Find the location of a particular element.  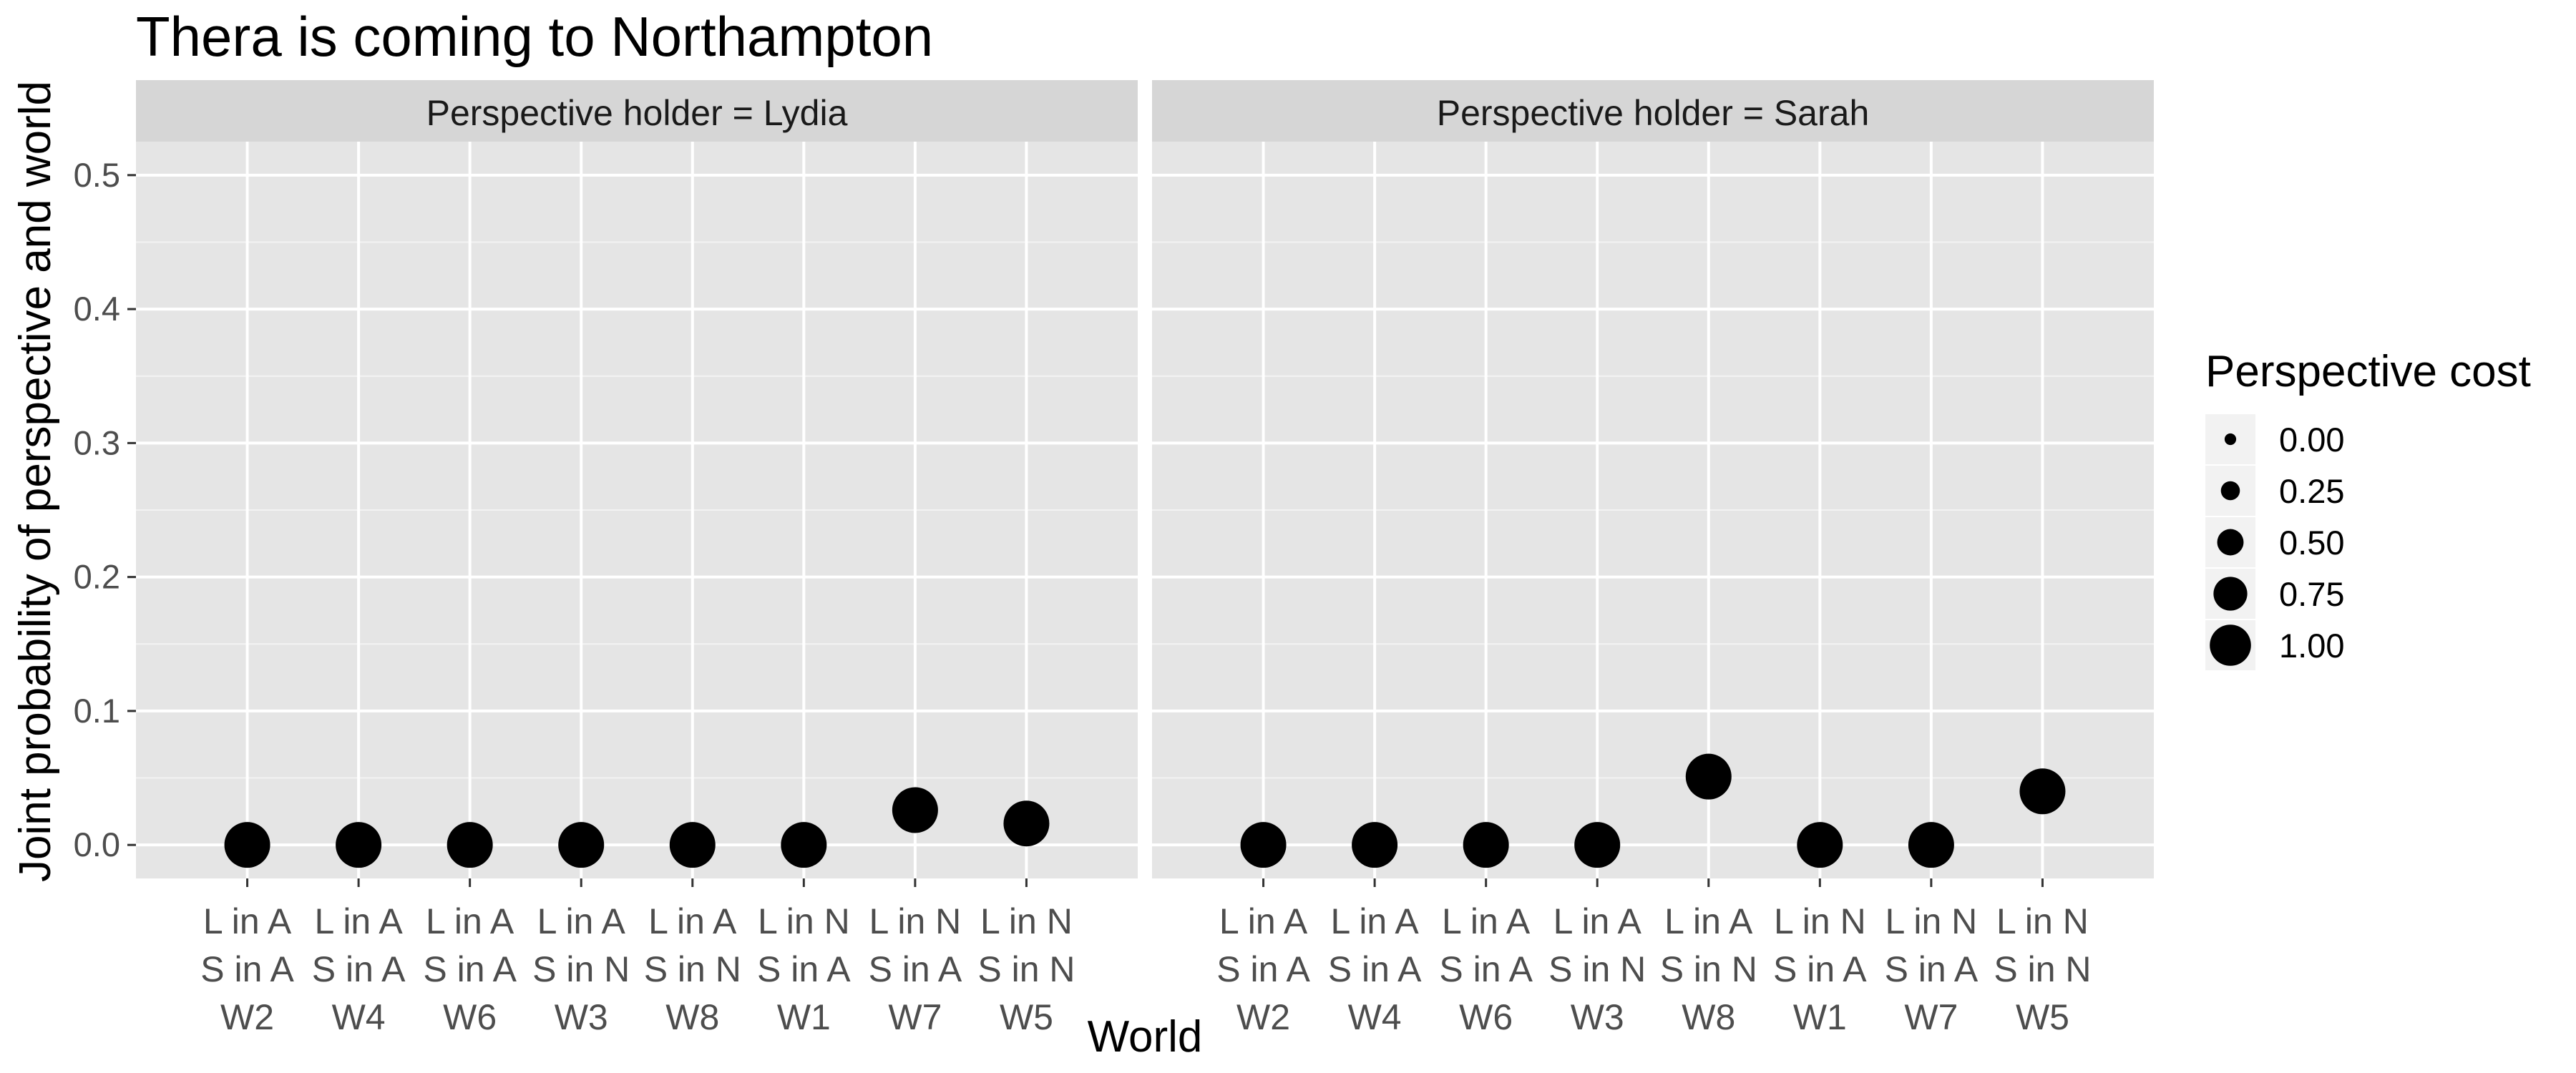

y-tick-label: 0.5 is located at coordinates (97, 175).